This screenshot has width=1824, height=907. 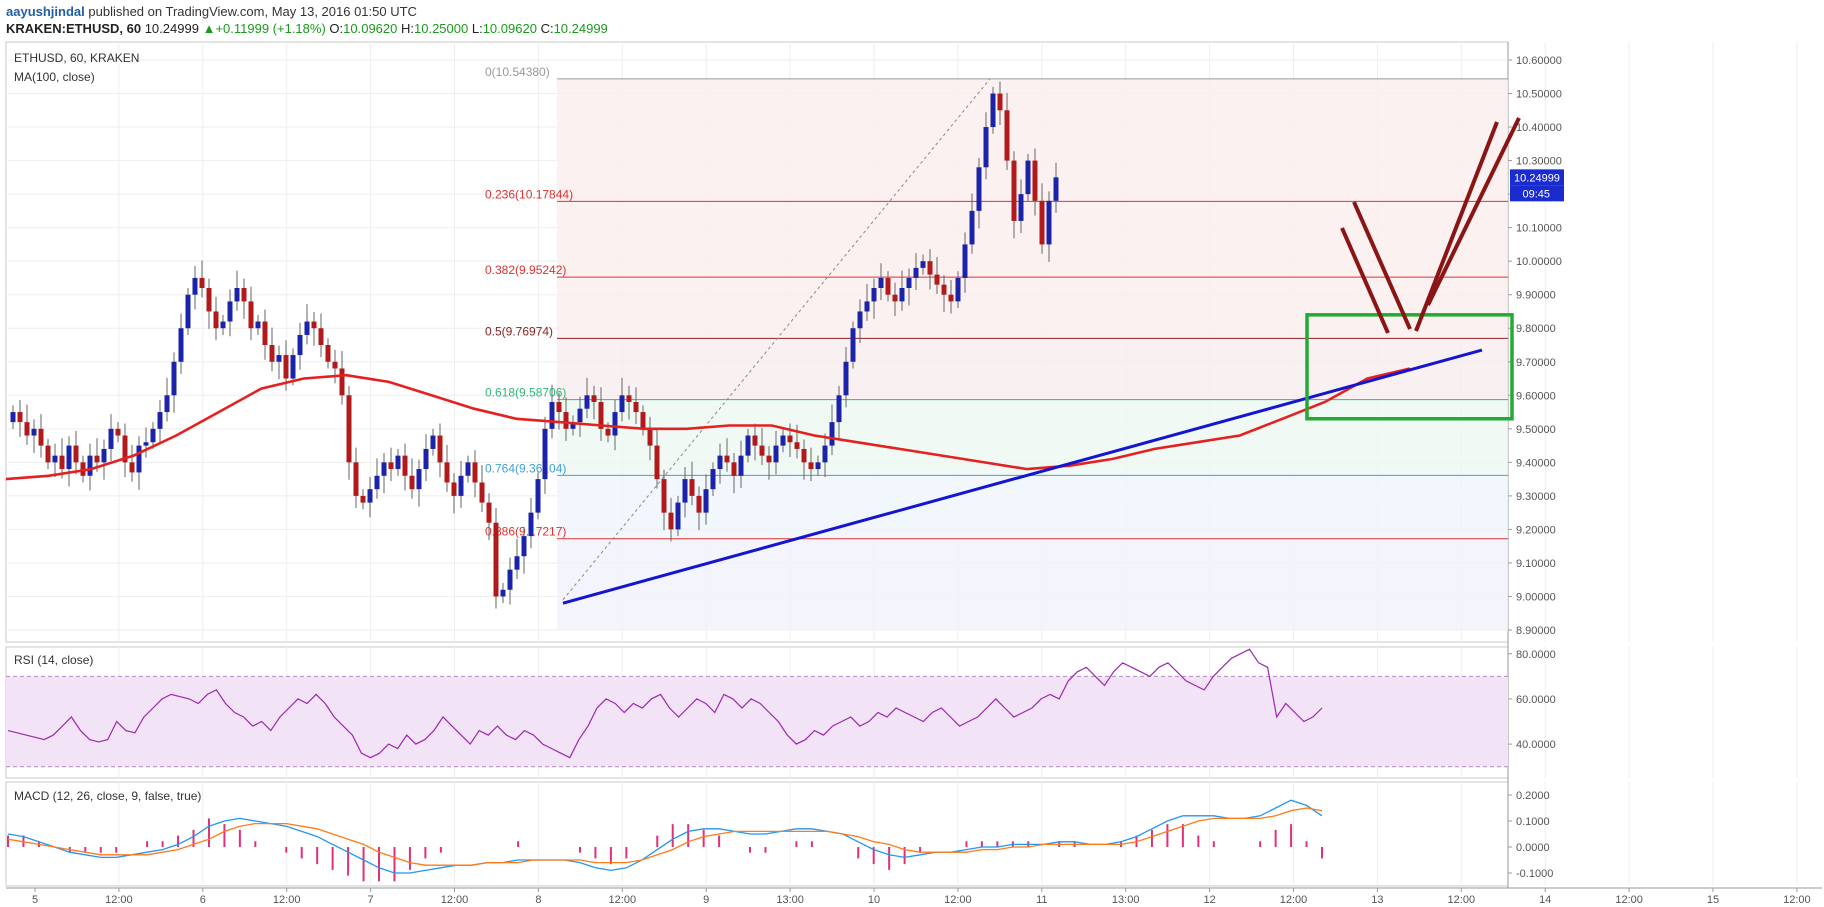 I want to click on ma100-line, so click(x=708, y=424).